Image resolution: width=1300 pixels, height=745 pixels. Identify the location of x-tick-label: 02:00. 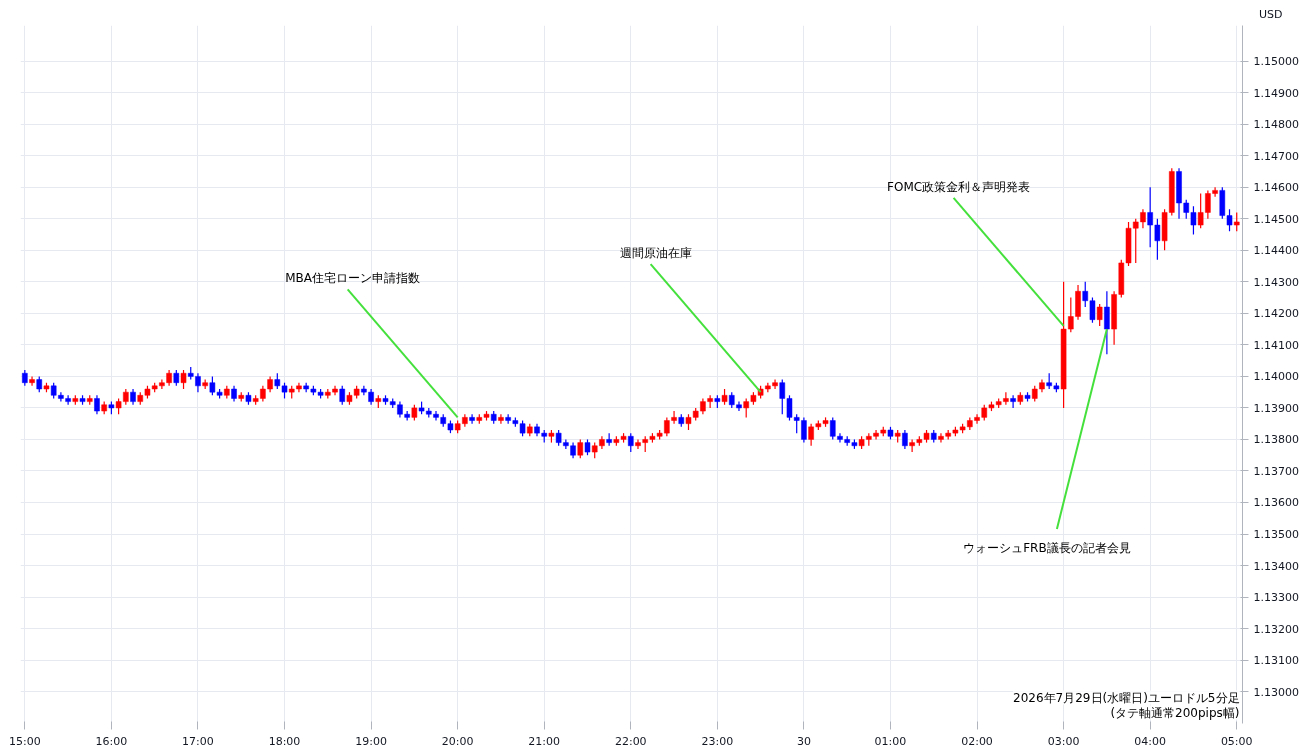
(977, 739).